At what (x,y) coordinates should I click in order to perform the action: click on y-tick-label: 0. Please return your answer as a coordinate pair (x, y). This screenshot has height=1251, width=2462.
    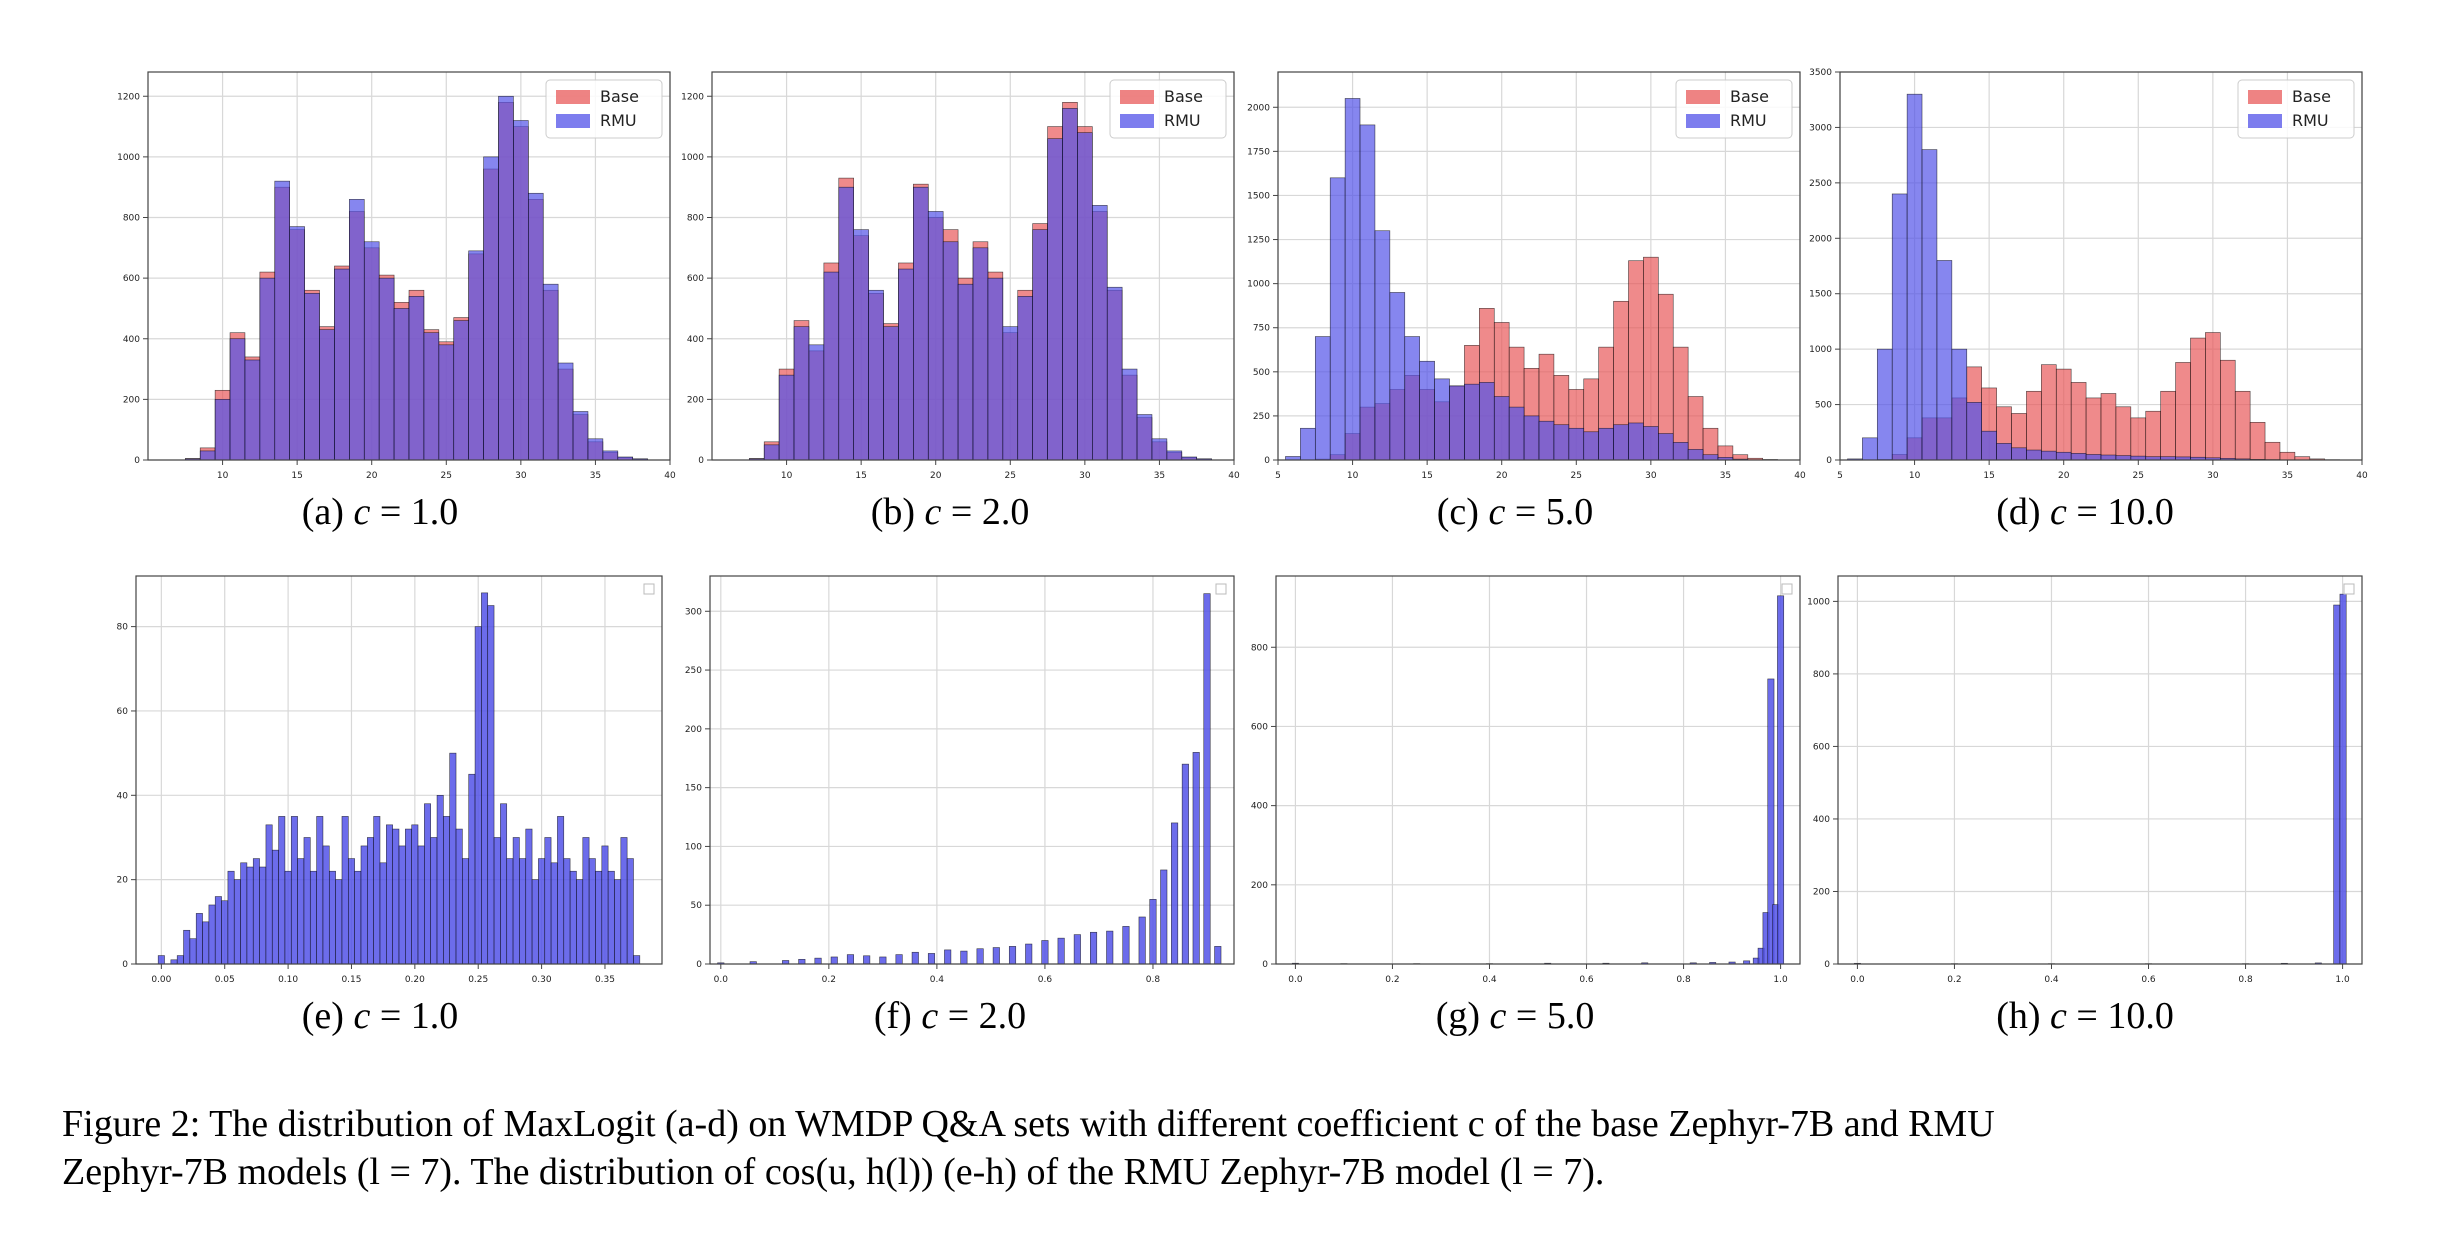
    Looking at the image, I should click on (1267, 461).